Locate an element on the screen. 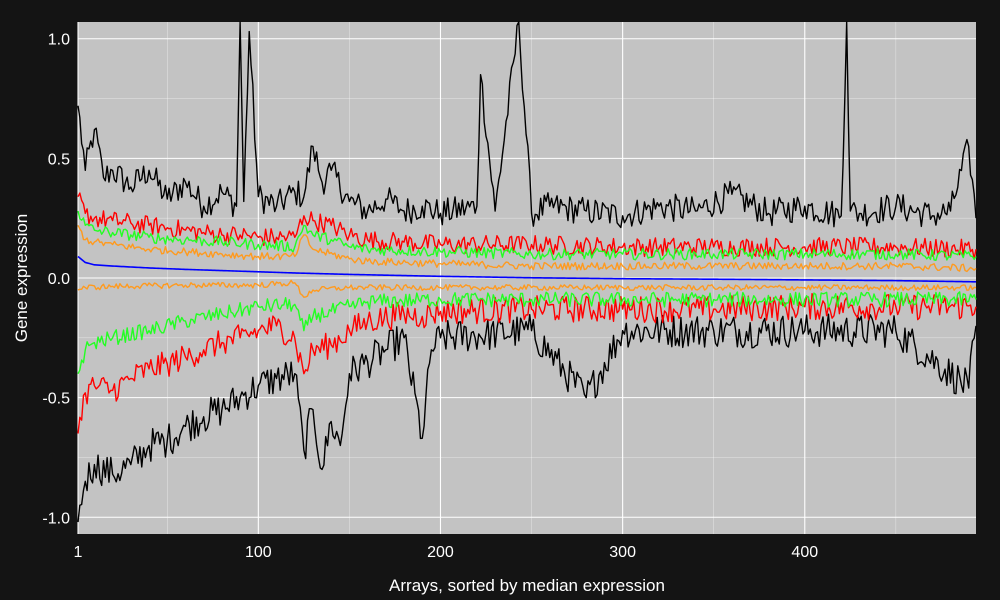  series-line-outer is located at coordinates (527, 226).